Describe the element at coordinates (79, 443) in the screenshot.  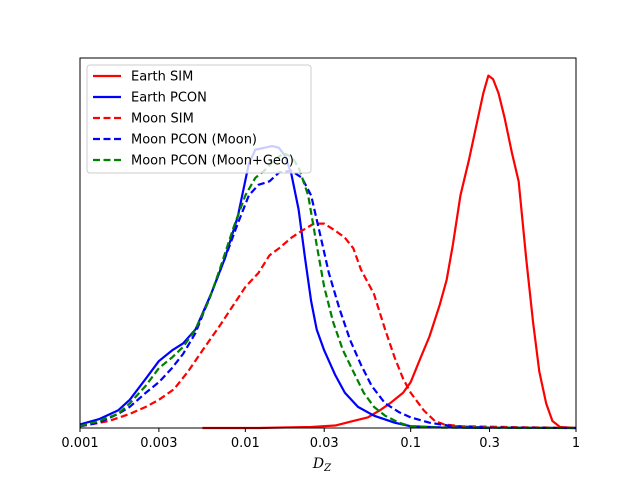
I see `x-tick-label: 0.001` at that location.